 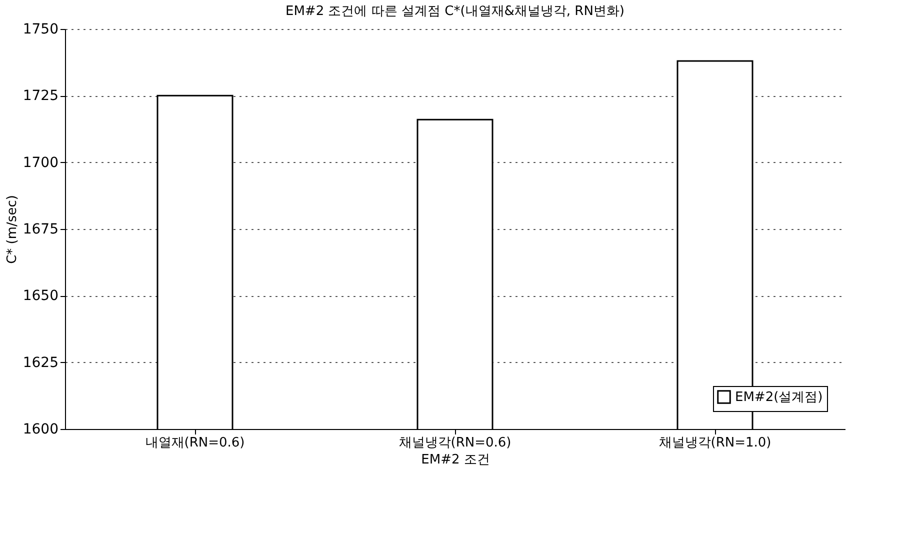 What do you see at coordinates (455, 460) in the screenshot?
I see `x-axis-title: EM#2 조건` at bounding box center [455, 460].